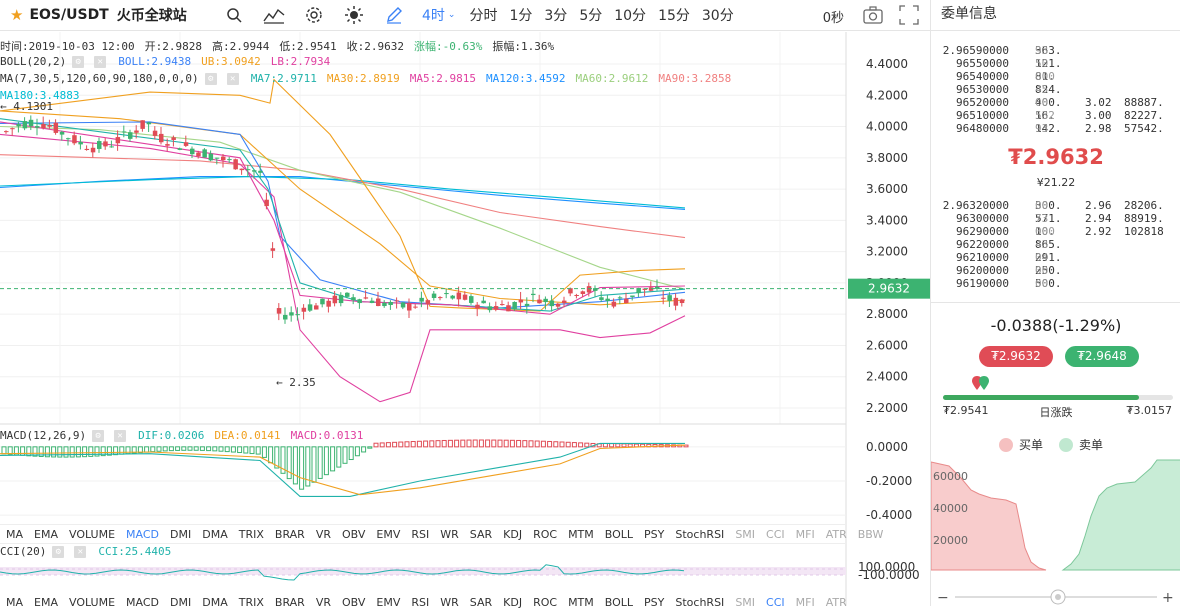 The width and height of the screenshot is (1180, 608). Describe the element at coordinates (483, 16) in the screenshot. I see `period-tab-timeline: 分时` at that location.